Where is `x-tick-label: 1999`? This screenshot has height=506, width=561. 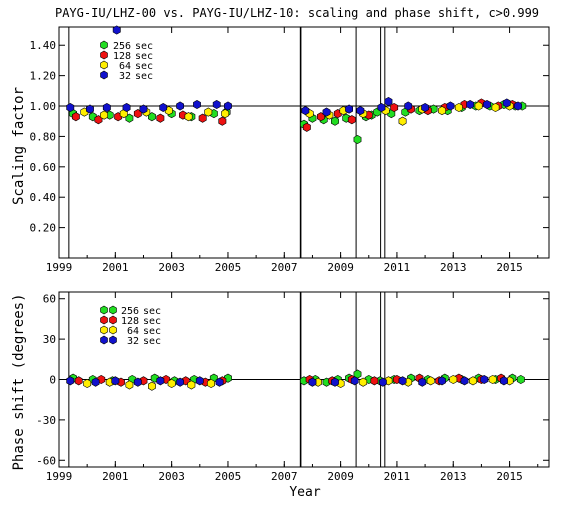 x-tick-label: 1999 is located at coordinates (59, 476).